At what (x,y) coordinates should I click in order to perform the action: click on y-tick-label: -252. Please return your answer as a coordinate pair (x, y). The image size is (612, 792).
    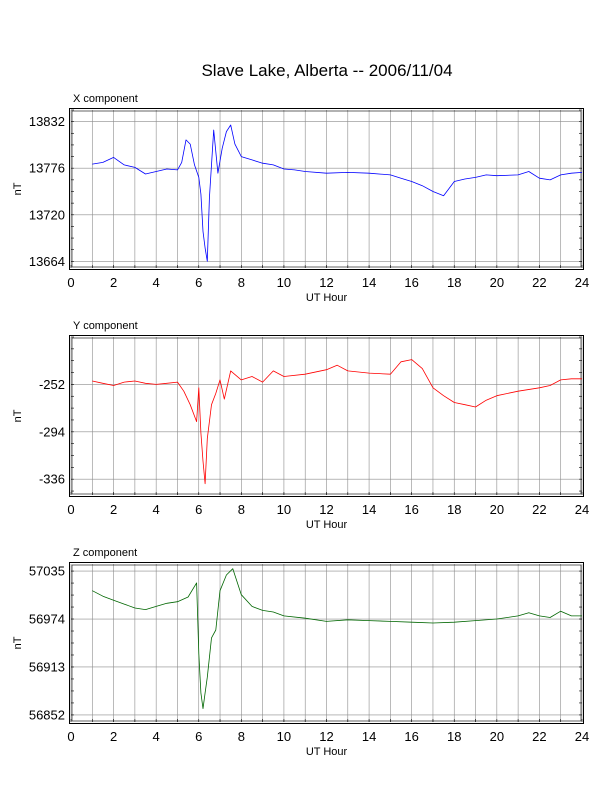
    Looking at the image, I should click on (52, 384).